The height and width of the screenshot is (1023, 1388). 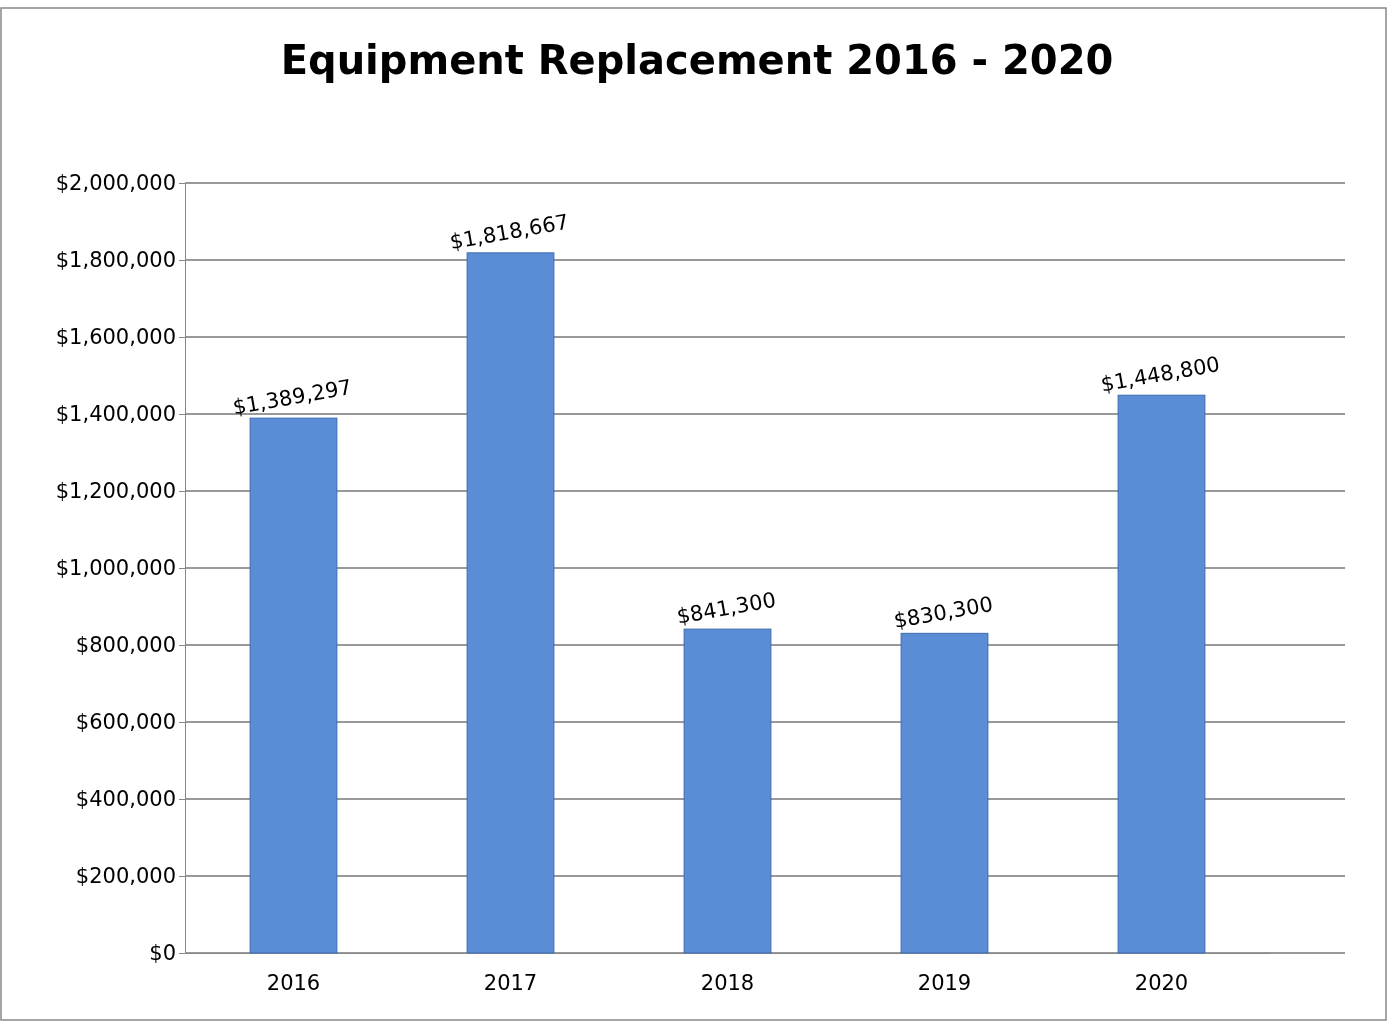 What do you see at coordinates (115, 491) in the screenshot?
I see `y-tick-label: $1,200,000` at bounding box center [115, 491].